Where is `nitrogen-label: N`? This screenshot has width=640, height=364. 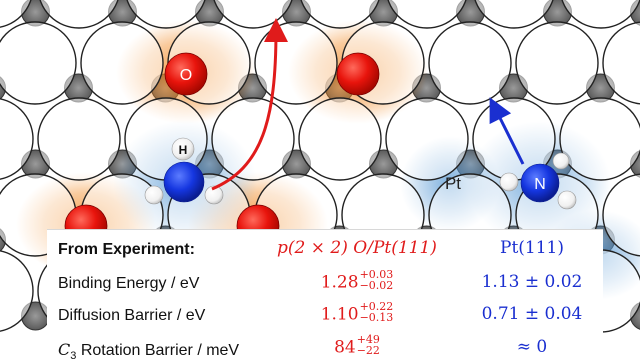 nitrogen-label: N is located at coordinates (540, 184).